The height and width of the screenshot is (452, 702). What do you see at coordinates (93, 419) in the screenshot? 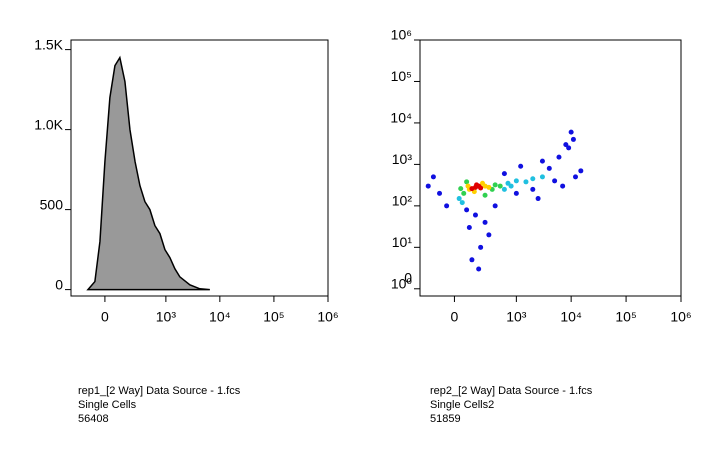
I see `caption-line: 56408` at bounding box center [93, 419].